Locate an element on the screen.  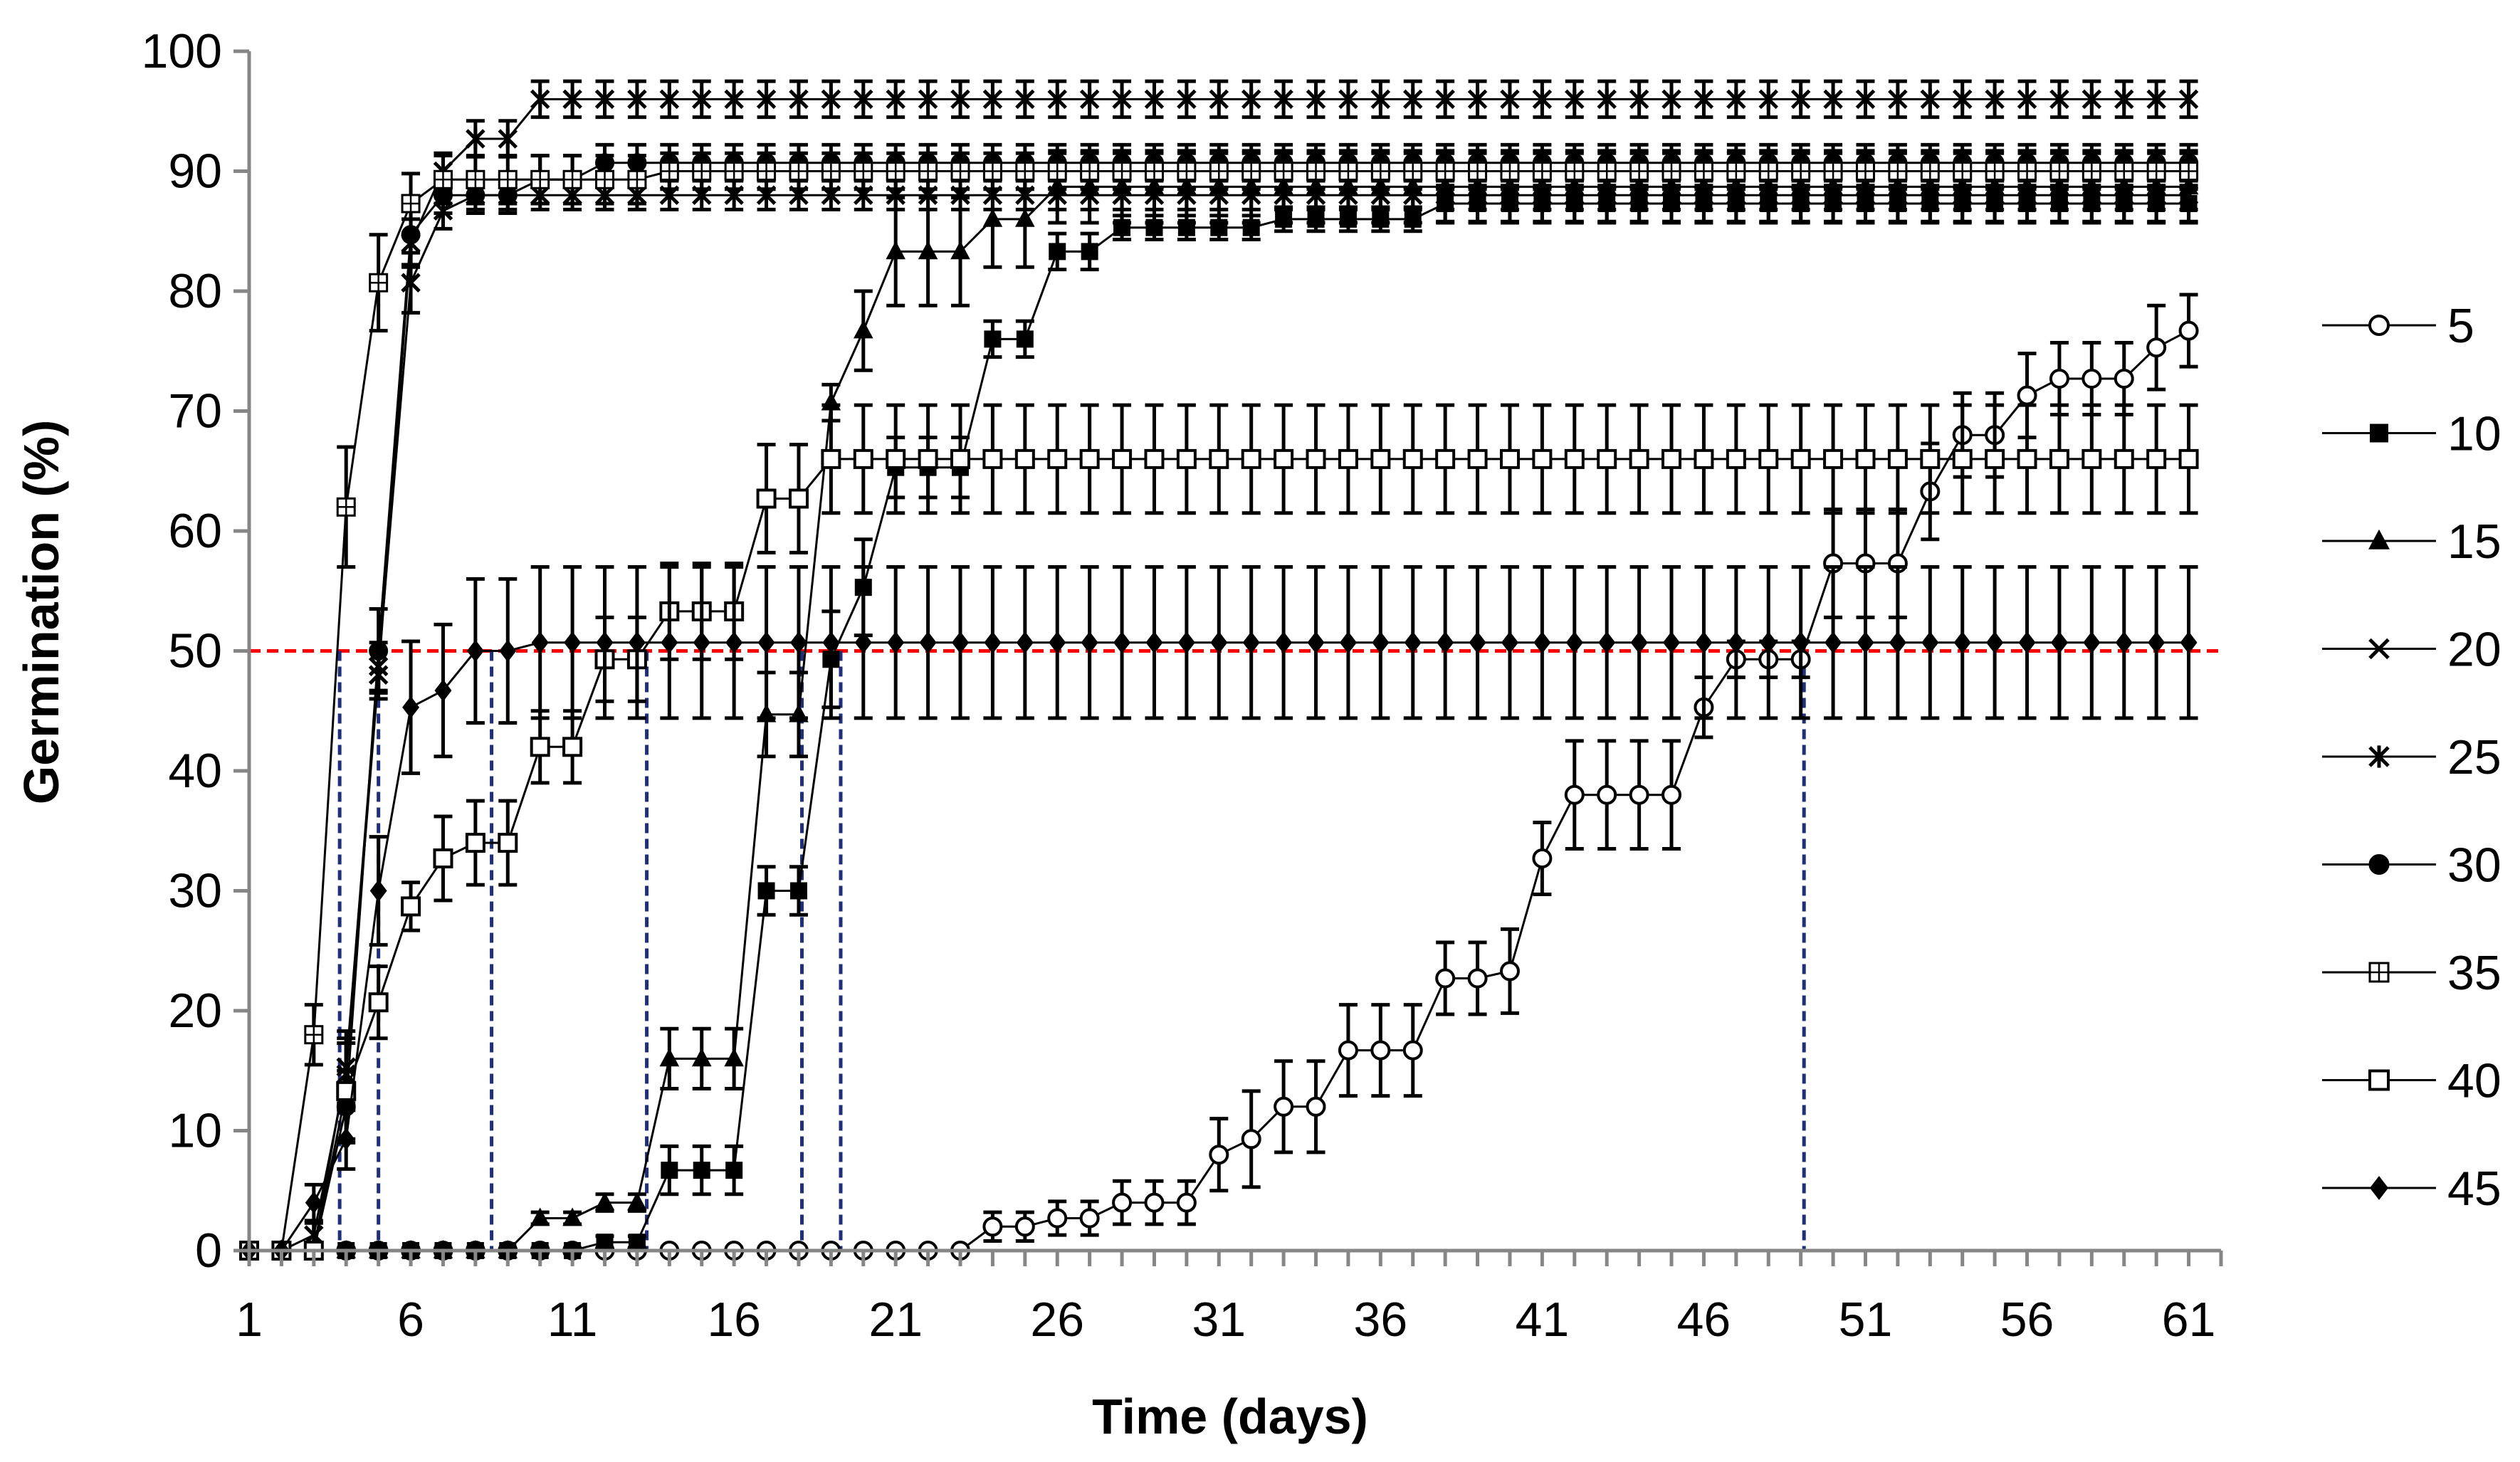
x-tick-label: 6 is located at coordinates (410, 1320).